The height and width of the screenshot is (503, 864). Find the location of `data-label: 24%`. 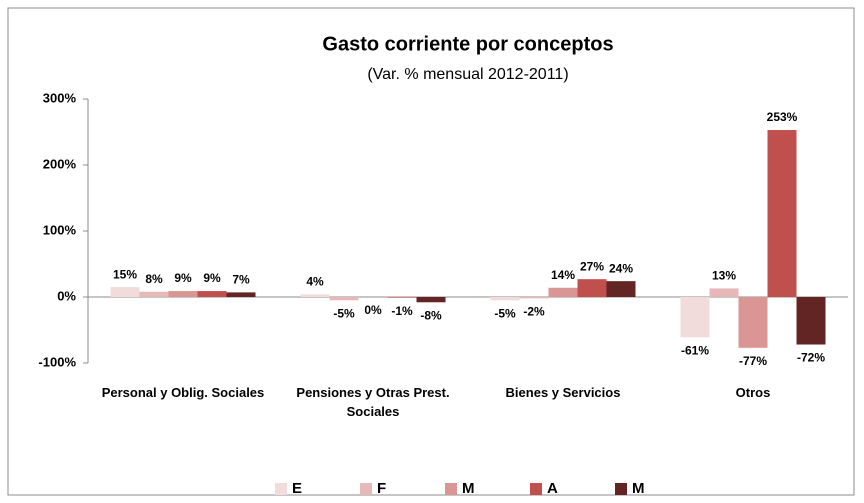

data-label: 24% is located at coordinates (621, 268).